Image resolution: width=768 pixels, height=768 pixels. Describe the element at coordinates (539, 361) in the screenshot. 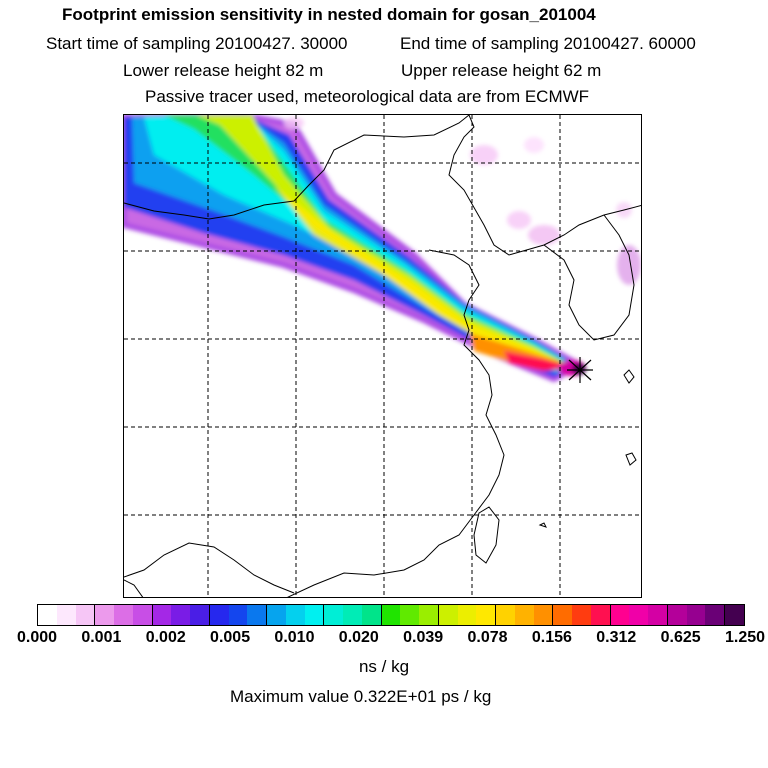

I see `plume-red` at that location.